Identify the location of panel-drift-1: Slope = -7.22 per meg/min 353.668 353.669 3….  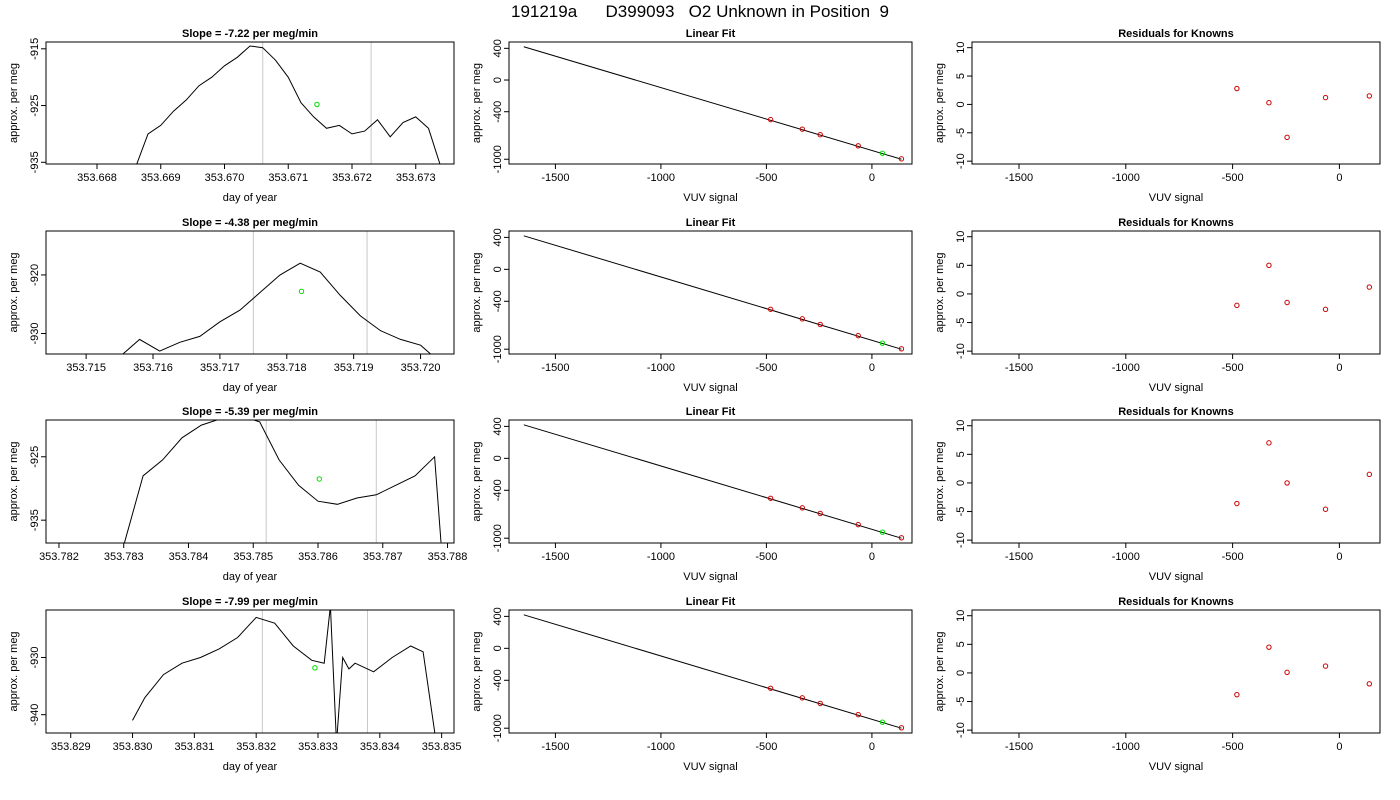
(231, 116).